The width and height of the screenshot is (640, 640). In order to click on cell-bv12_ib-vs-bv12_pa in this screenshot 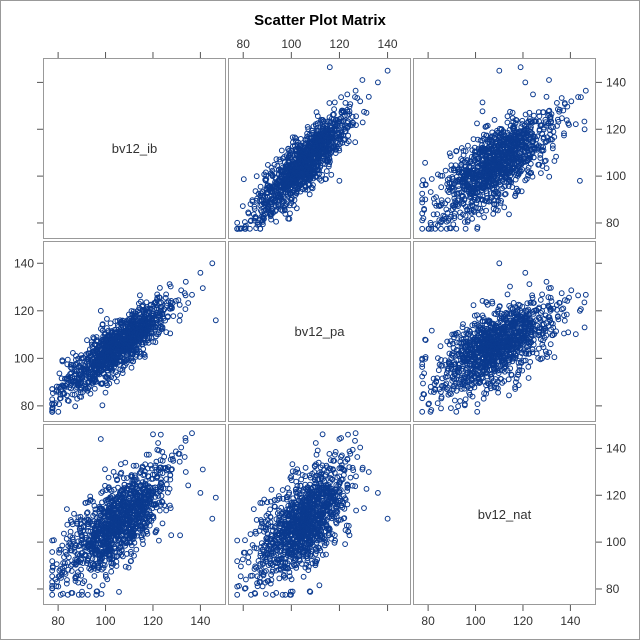, I will do `click(319, 148)`.